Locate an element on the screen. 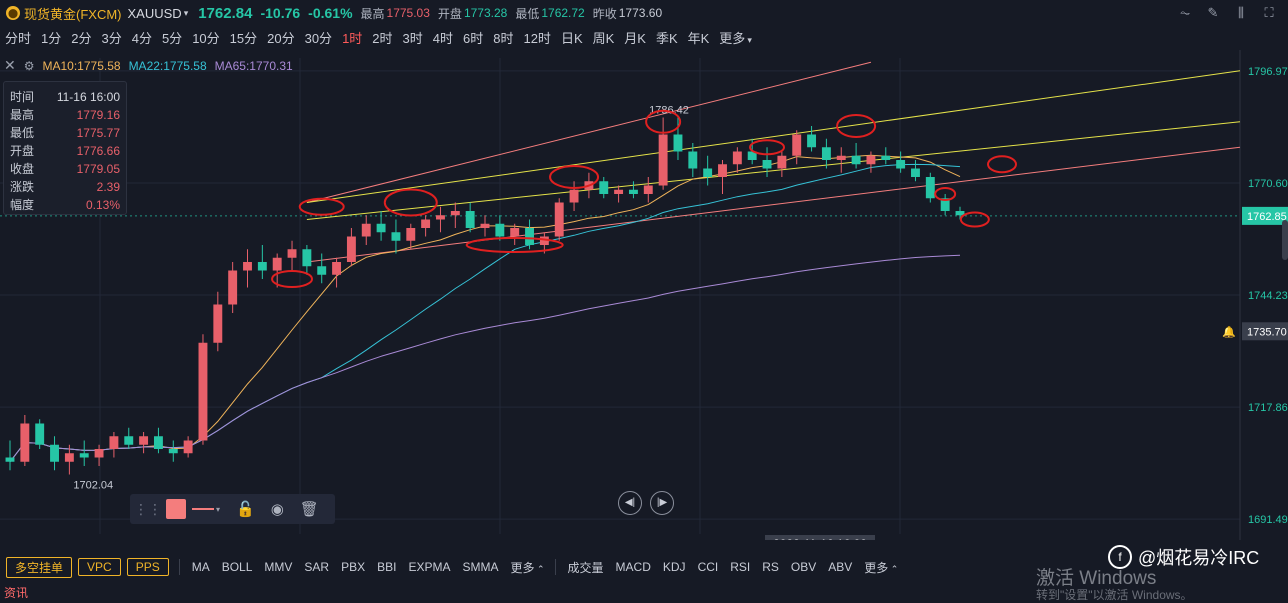 This screenshot has width=1288, height=603. timeframe-15: 8时 is located at coordinates (503, 38).